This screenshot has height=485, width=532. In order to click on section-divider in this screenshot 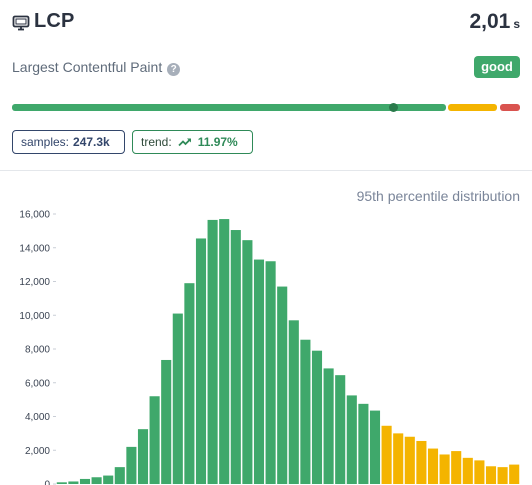, I will do `click(266, 170)`.